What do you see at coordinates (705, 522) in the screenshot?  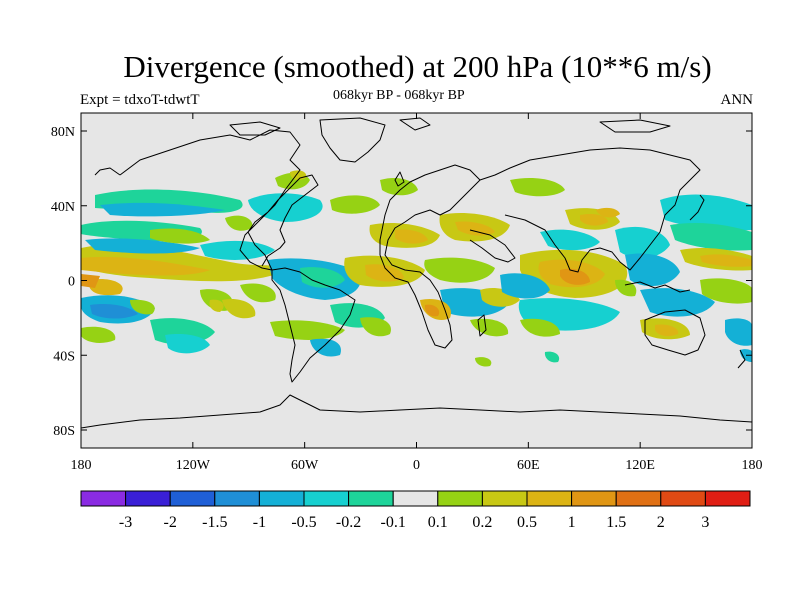 I see `colorbar-label: 3` at bounding box center [705, 522].